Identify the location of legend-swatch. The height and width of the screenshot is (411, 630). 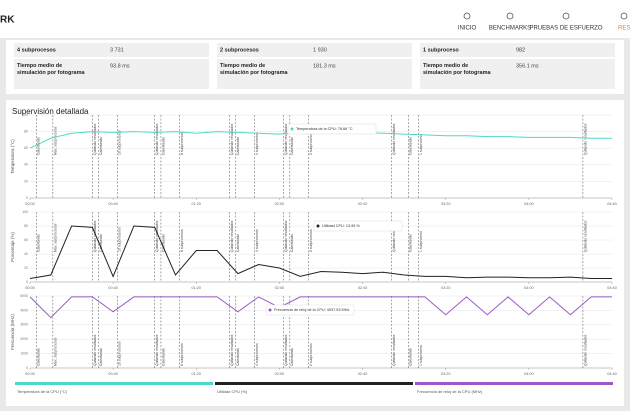
(514, 383).